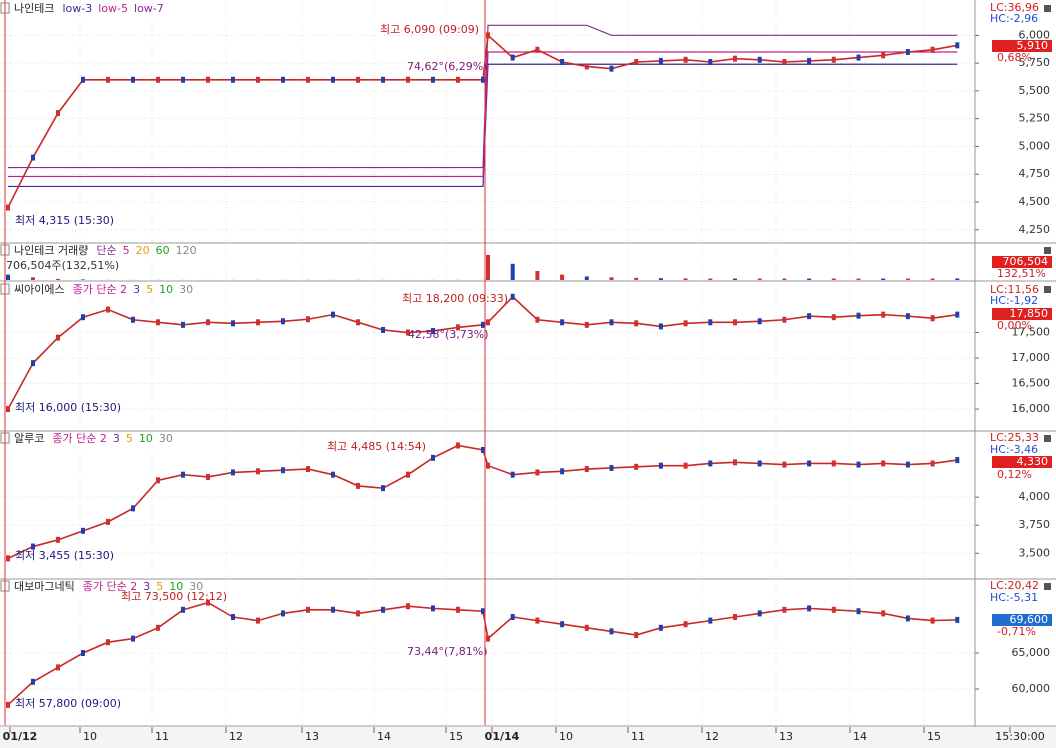 The width and height of the screenshot is (1056, 748). I want to click on y-tick-label: 5,250, so click(1035, 118).